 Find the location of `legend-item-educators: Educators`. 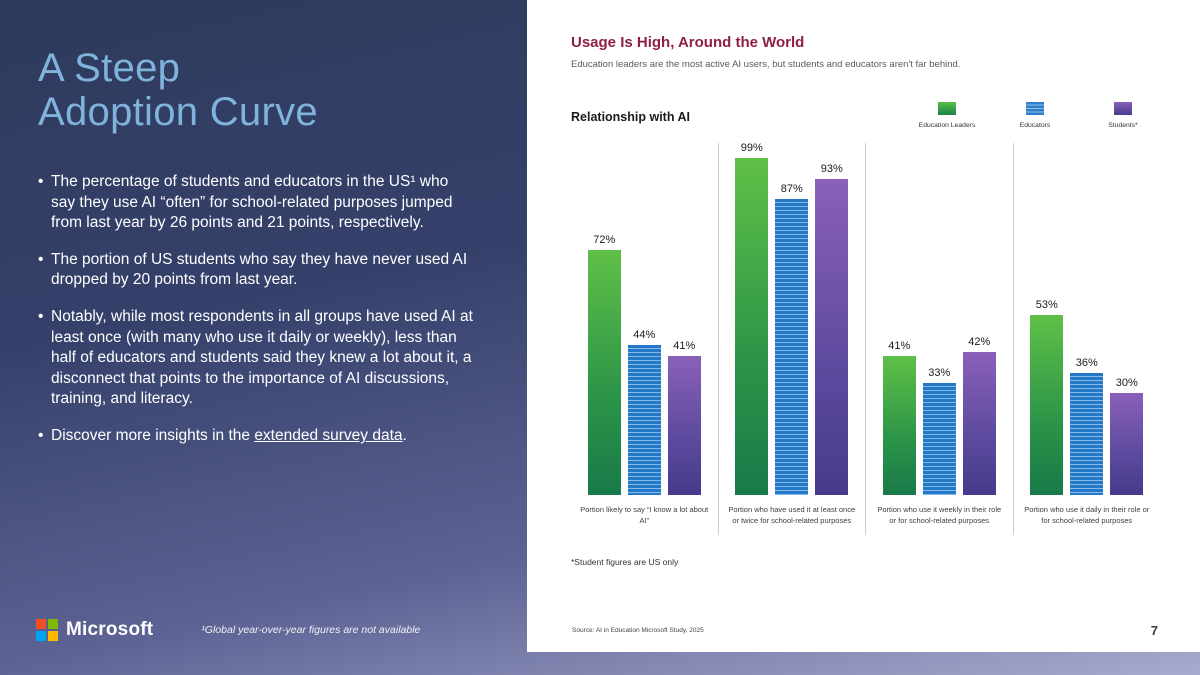

legend-item-educators: Educators is located at coordinates (1035, 115).